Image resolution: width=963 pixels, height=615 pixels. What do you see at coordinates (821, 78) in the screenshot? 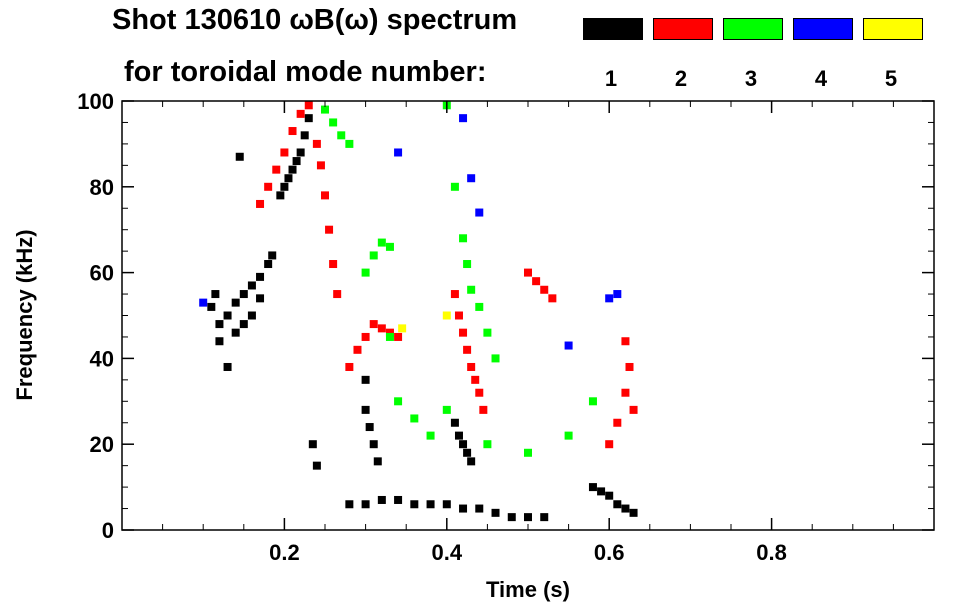
I see `legend-mode-number: 4` at bounding box center [821, 78].